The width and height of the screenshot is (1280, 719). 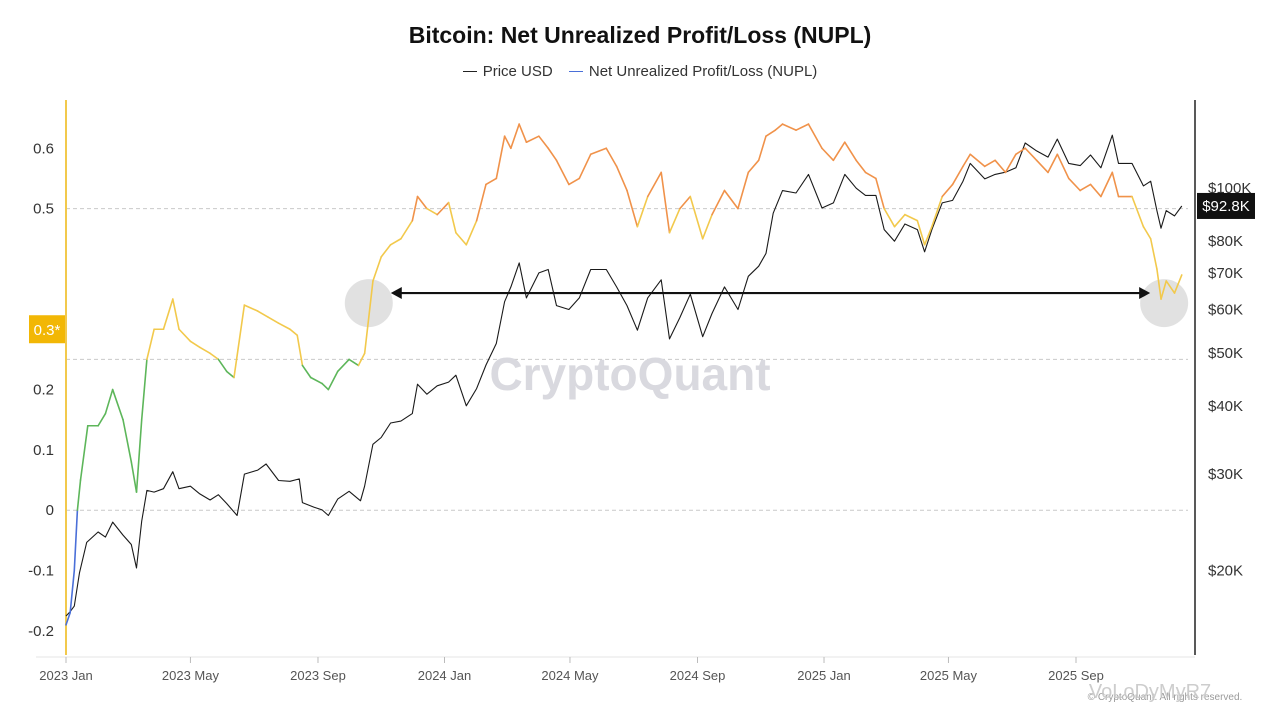 What do you see at coordinates (1225, 353) in the screenshot?
I see `right-tick-label: $50K` at bounding box center [1225, 353].